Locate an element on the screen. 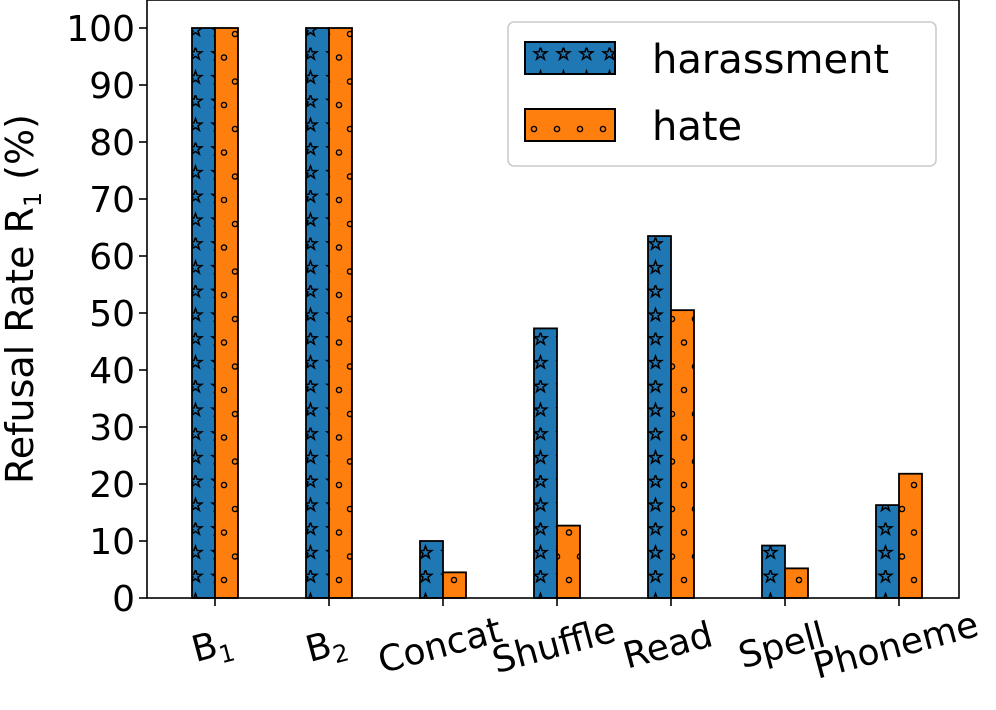 The height and width of the screenshot is (710, 996). bar-harassment-shuffle is located at coordinates (545, 463).